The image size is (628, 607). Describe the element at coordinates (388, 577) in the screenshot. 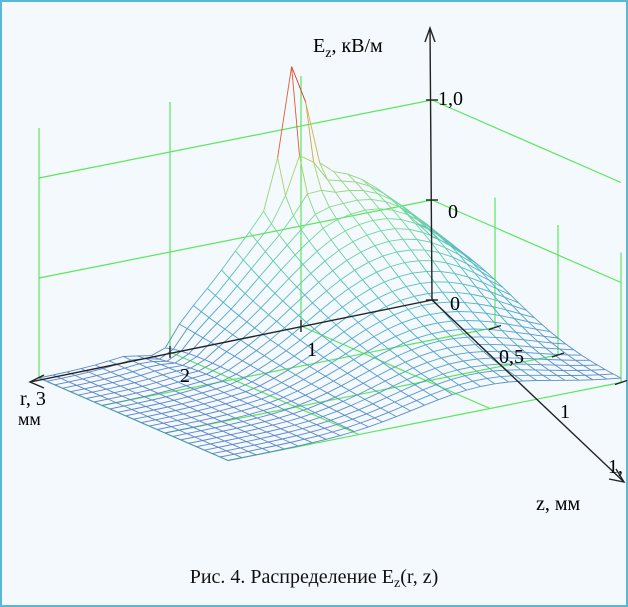

I see `caption-symbol: E` at that location.